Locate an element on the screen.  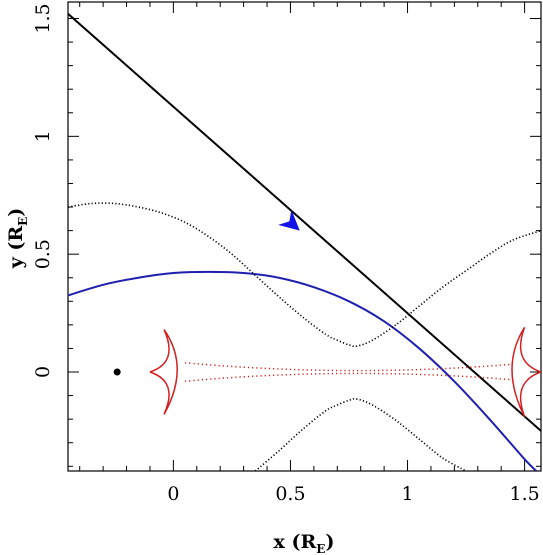
caustic-left is located at coordinates (163, 372).